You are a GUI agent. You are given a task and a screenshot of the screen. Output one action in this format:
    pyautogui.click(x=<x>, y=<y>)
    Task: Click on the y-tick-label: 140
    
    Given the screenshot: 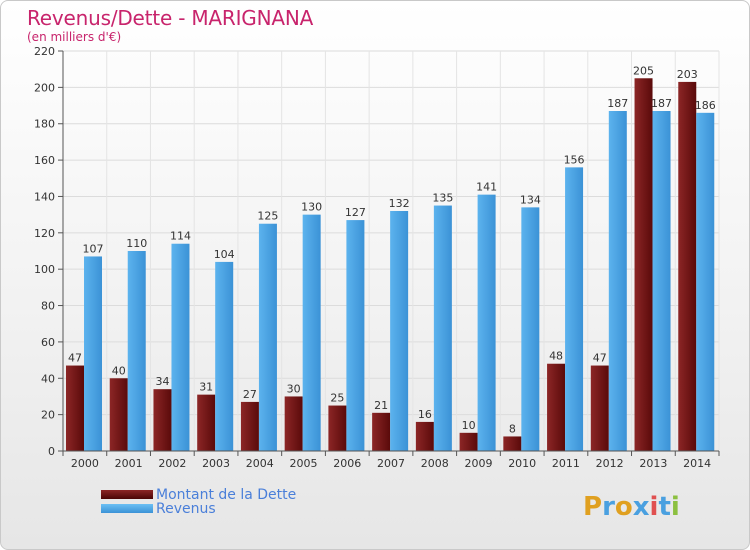 What is the action you would take?
    pyautogui.click(x=44, y=196)
    